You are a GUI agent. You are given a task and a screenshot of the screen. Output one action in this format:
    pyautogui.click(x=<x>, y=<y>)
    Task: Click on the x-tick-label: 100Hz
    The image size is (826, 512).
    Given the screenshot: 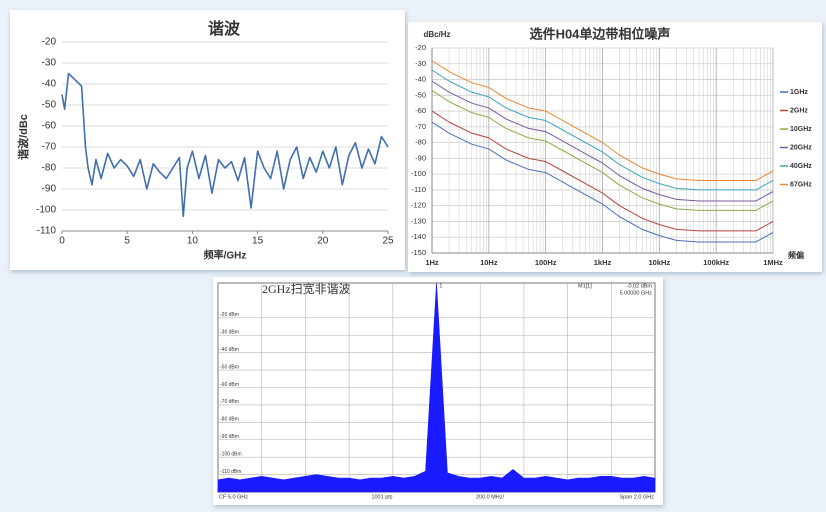 What is the action you would take?
    pyautogui.click(x=546, y=262)
    